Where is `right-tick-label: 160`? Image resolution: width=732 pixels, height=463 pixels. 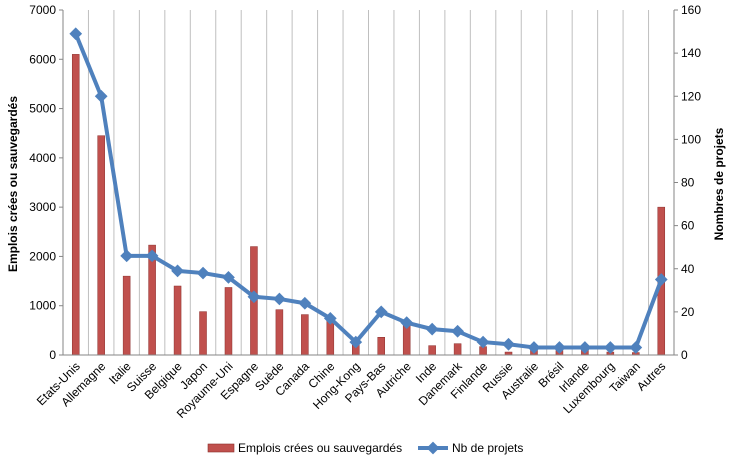
right-tick-label: 160 is located at coordinates (691, 10).